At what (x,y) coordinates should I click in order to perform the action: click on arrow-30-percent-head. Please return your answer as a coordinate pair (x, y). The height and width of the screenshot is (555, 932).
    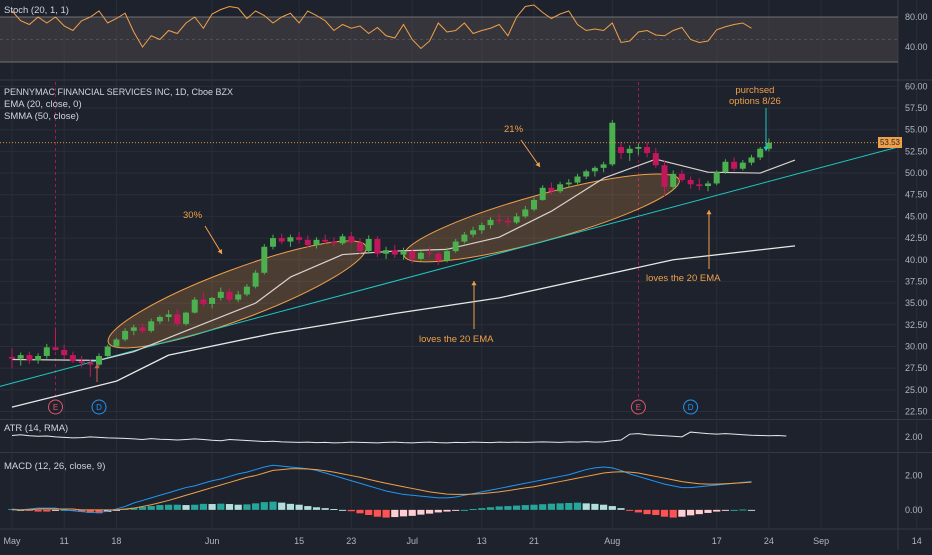
    Looking at the image, I should click on (219, 251).